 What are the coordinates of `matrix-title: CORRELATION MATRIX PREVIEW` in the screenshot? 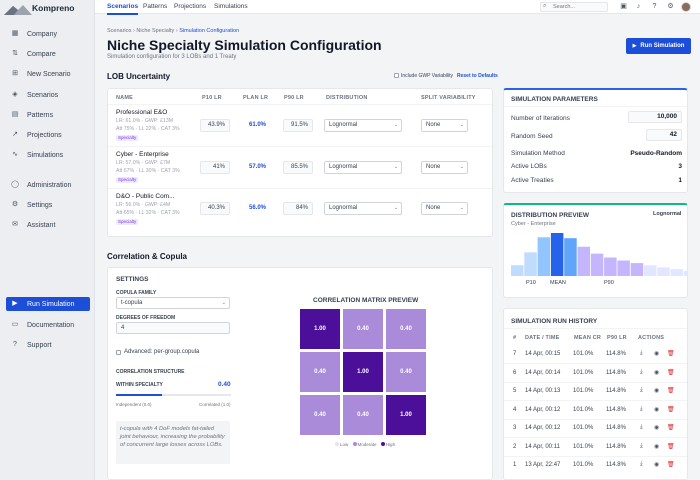 It's located at (366, 300).